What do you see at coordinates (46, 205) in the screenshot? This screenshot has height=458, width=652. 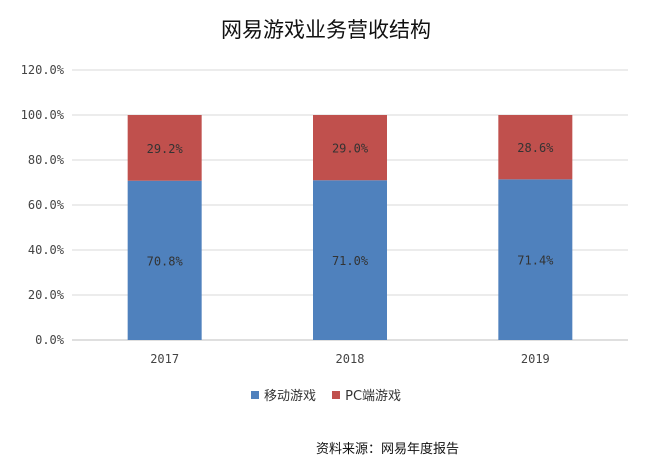 I see `y-tick-label: 60.0%` at bounding box center [46, 205].